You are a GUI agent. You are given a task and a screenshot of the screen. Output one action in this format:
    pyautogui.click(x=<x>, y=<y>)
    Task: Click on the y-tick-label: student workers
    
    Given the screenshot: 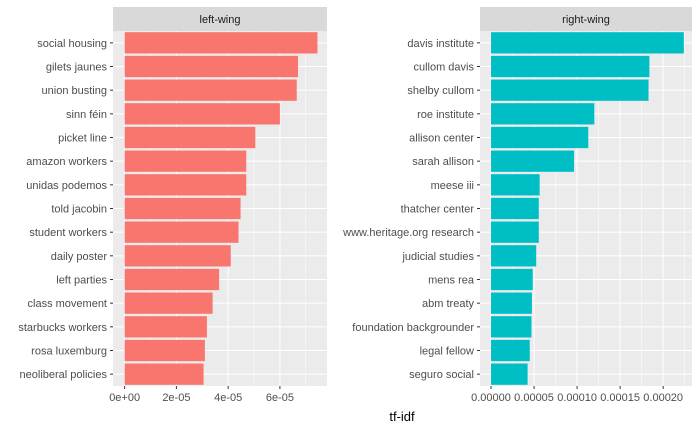 What is the action you would take?
    pyautogui.click(x=68, y=233)
    